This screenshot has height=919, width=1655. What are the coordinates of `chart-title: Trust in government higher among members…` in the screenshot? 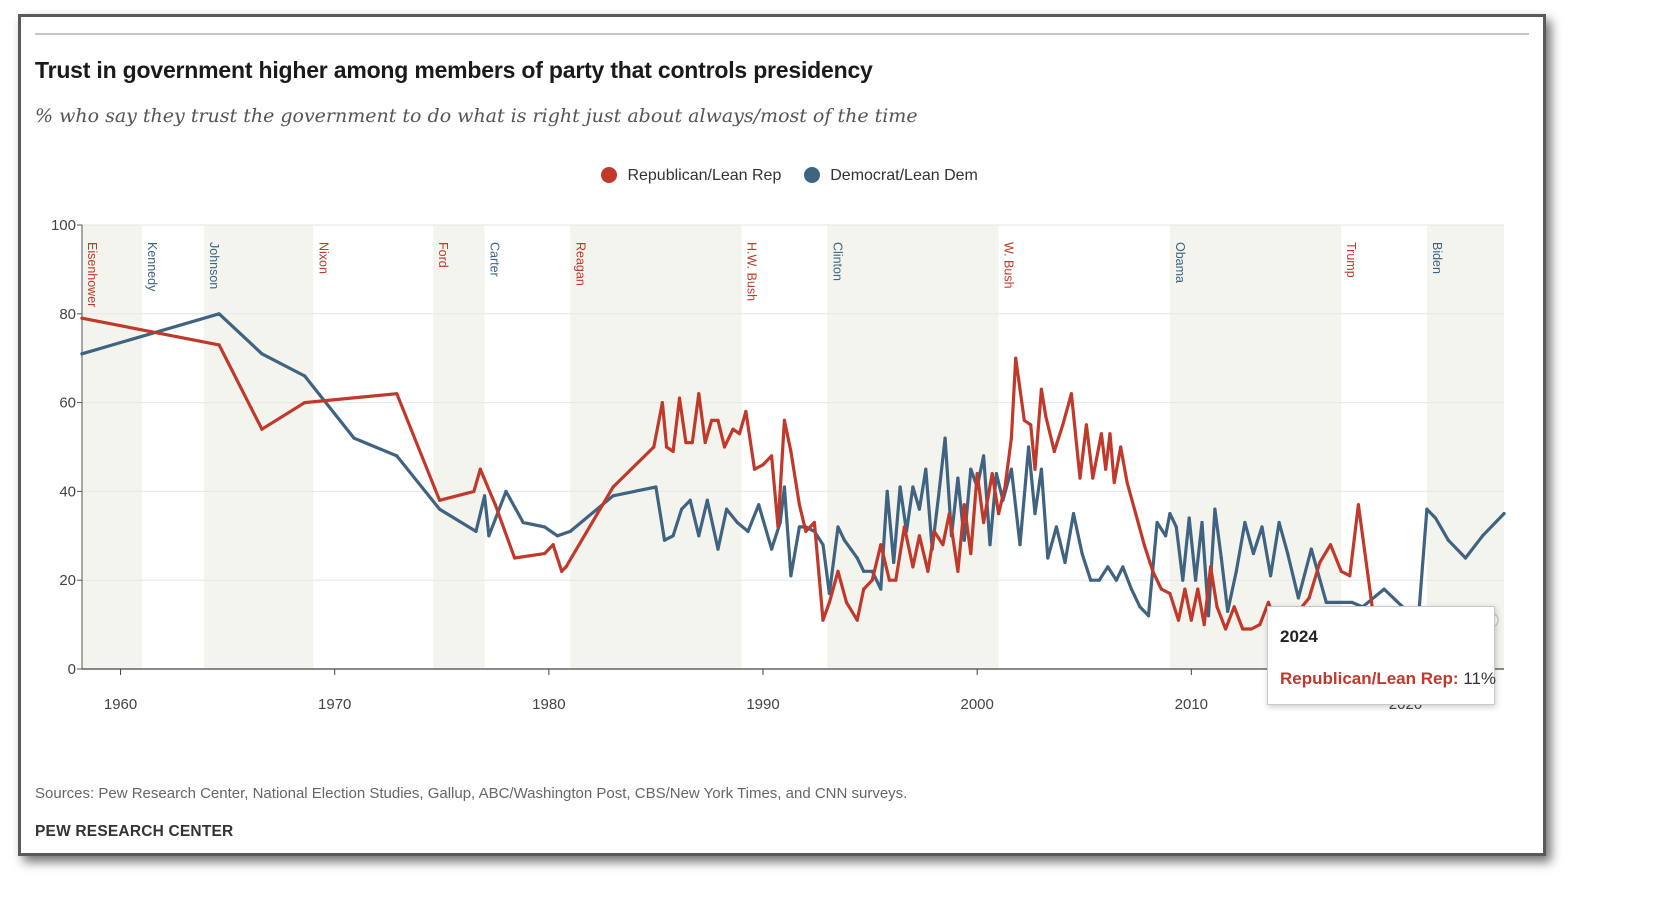 It's located at (454, 70).